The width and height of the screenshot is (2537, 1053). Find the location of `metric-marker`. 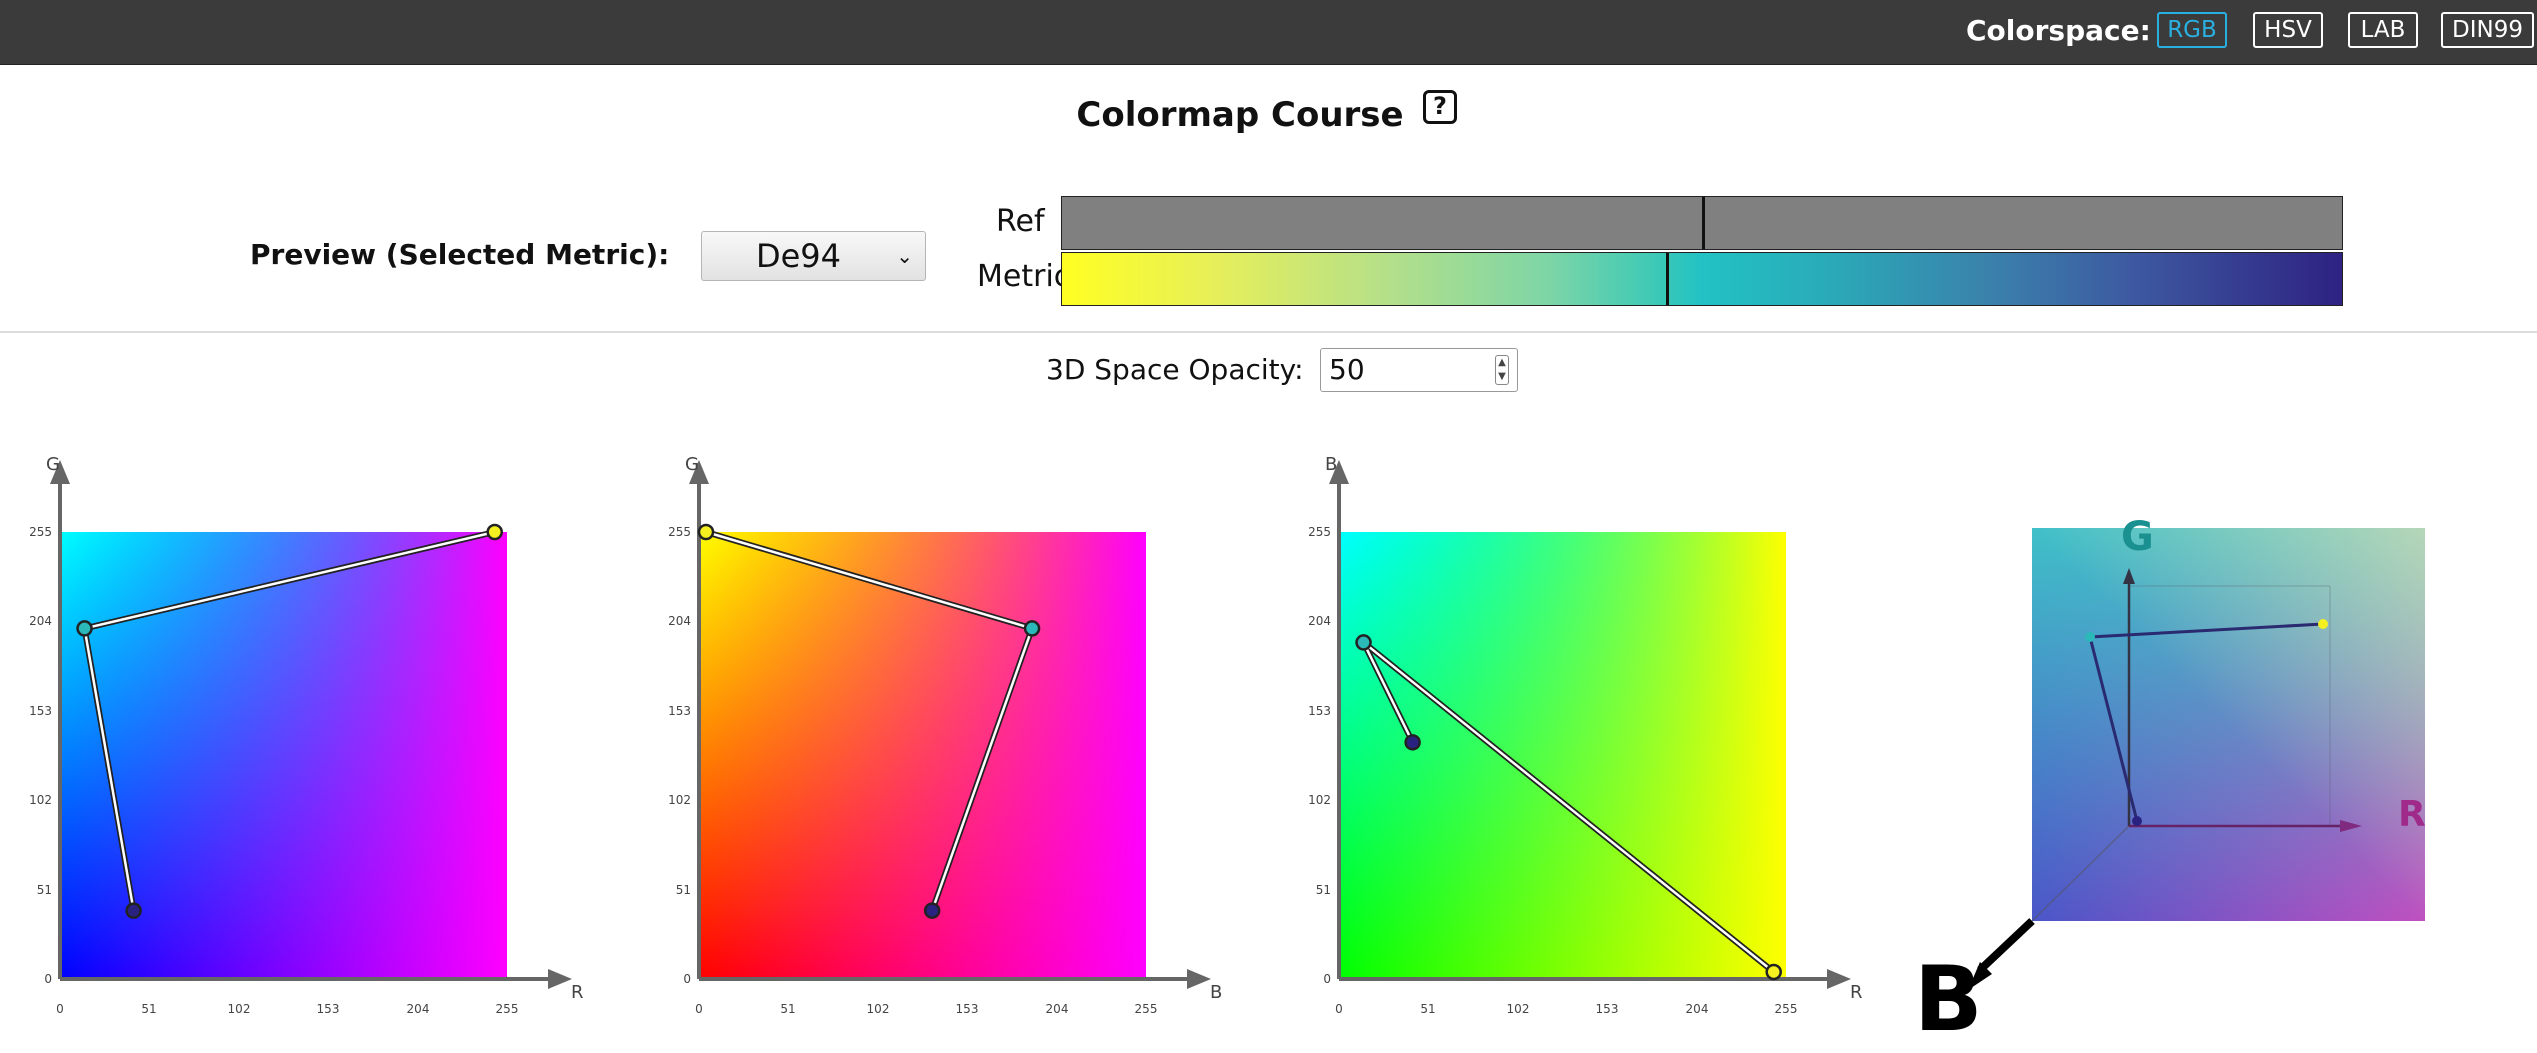

metric-marker is located at coordinates (1667, 279).